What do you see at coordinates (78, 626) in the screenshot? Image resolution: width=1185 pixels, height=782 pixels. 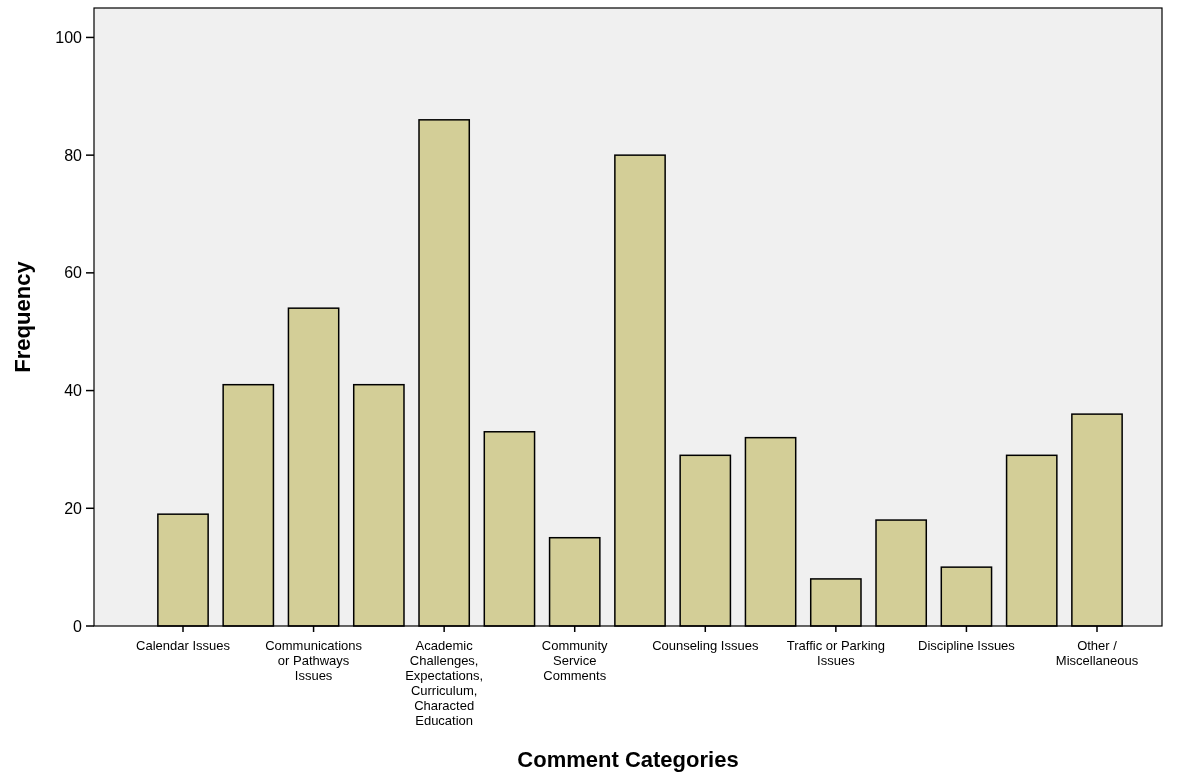 I see `y-tick-label: 0` at bounding box center [78, 626].